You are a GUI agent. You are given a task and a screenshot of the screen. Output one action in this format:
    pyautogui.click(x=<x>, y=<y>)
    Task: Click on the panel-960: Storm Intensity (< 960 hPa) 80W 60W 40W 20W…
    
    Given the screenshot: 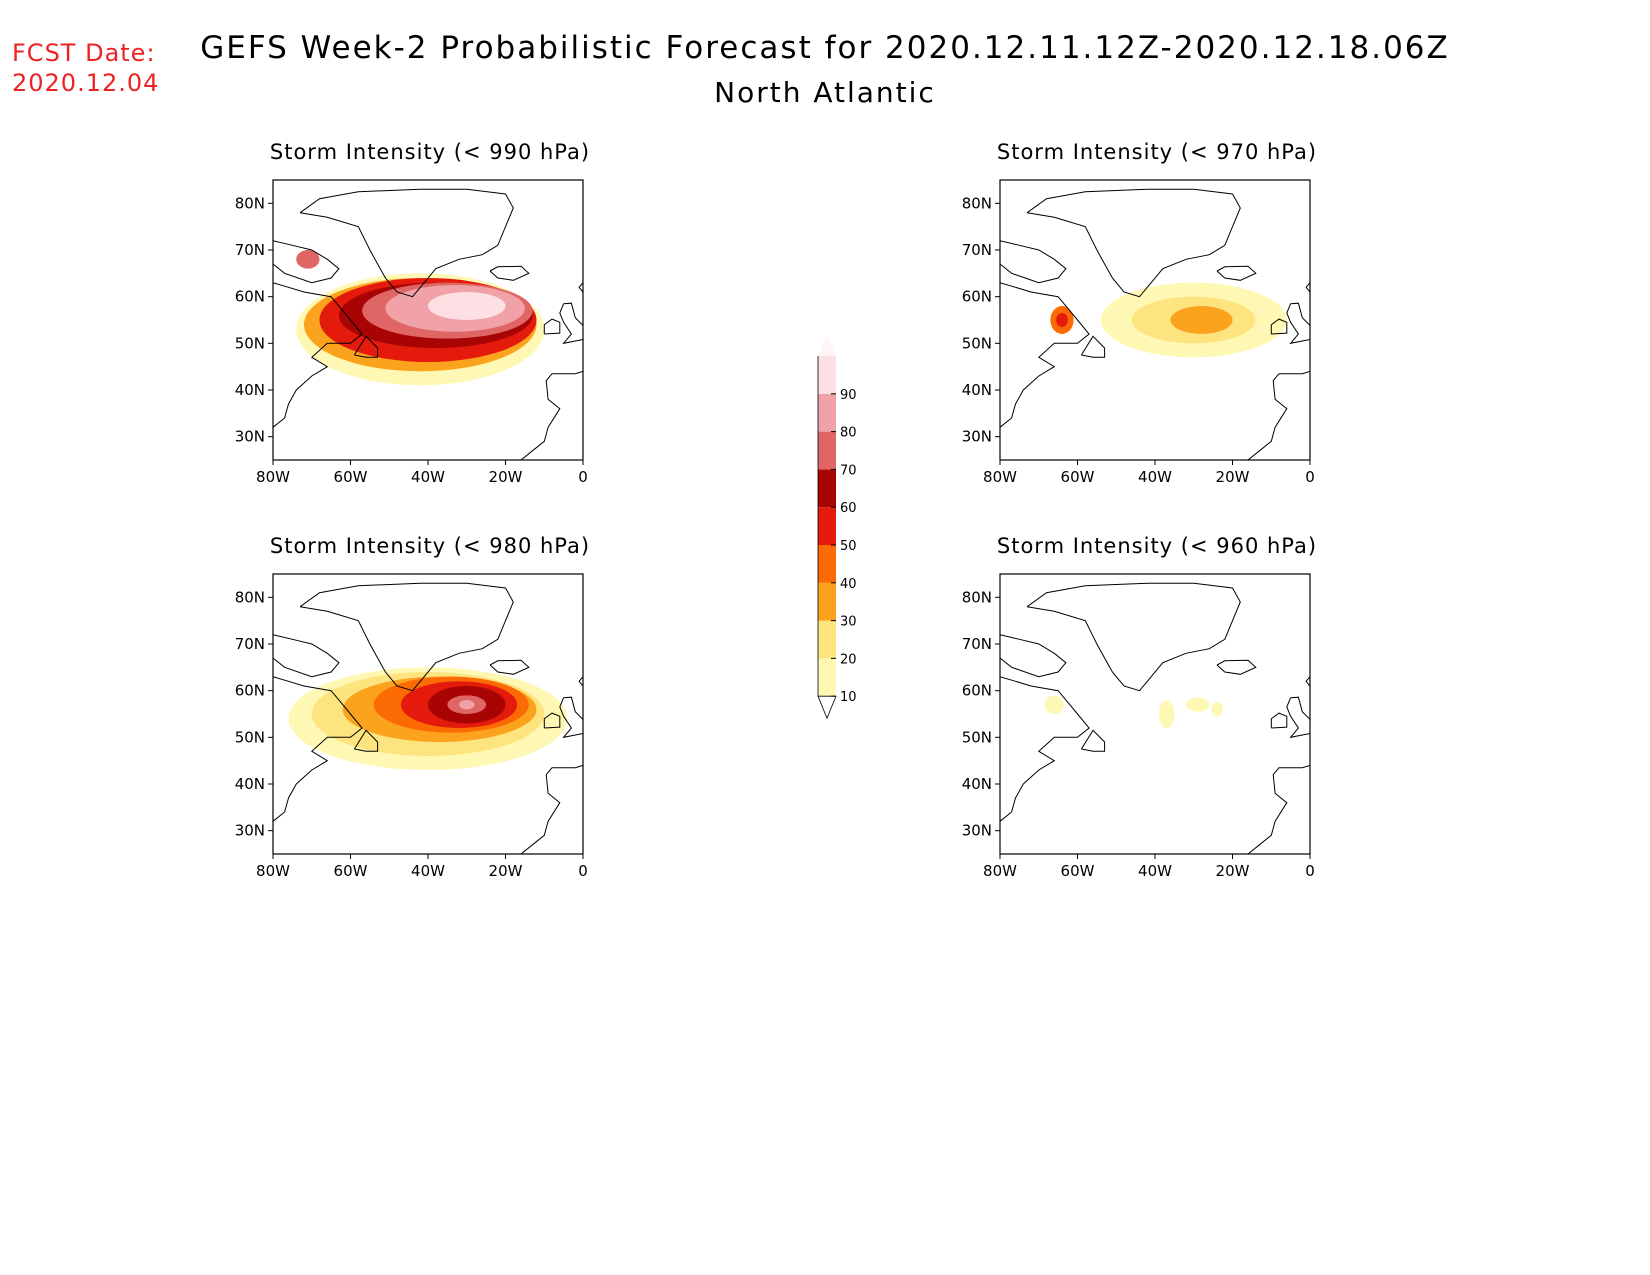 What is the action you would take?
    pyautogui.click(x=1157, y=724)
    